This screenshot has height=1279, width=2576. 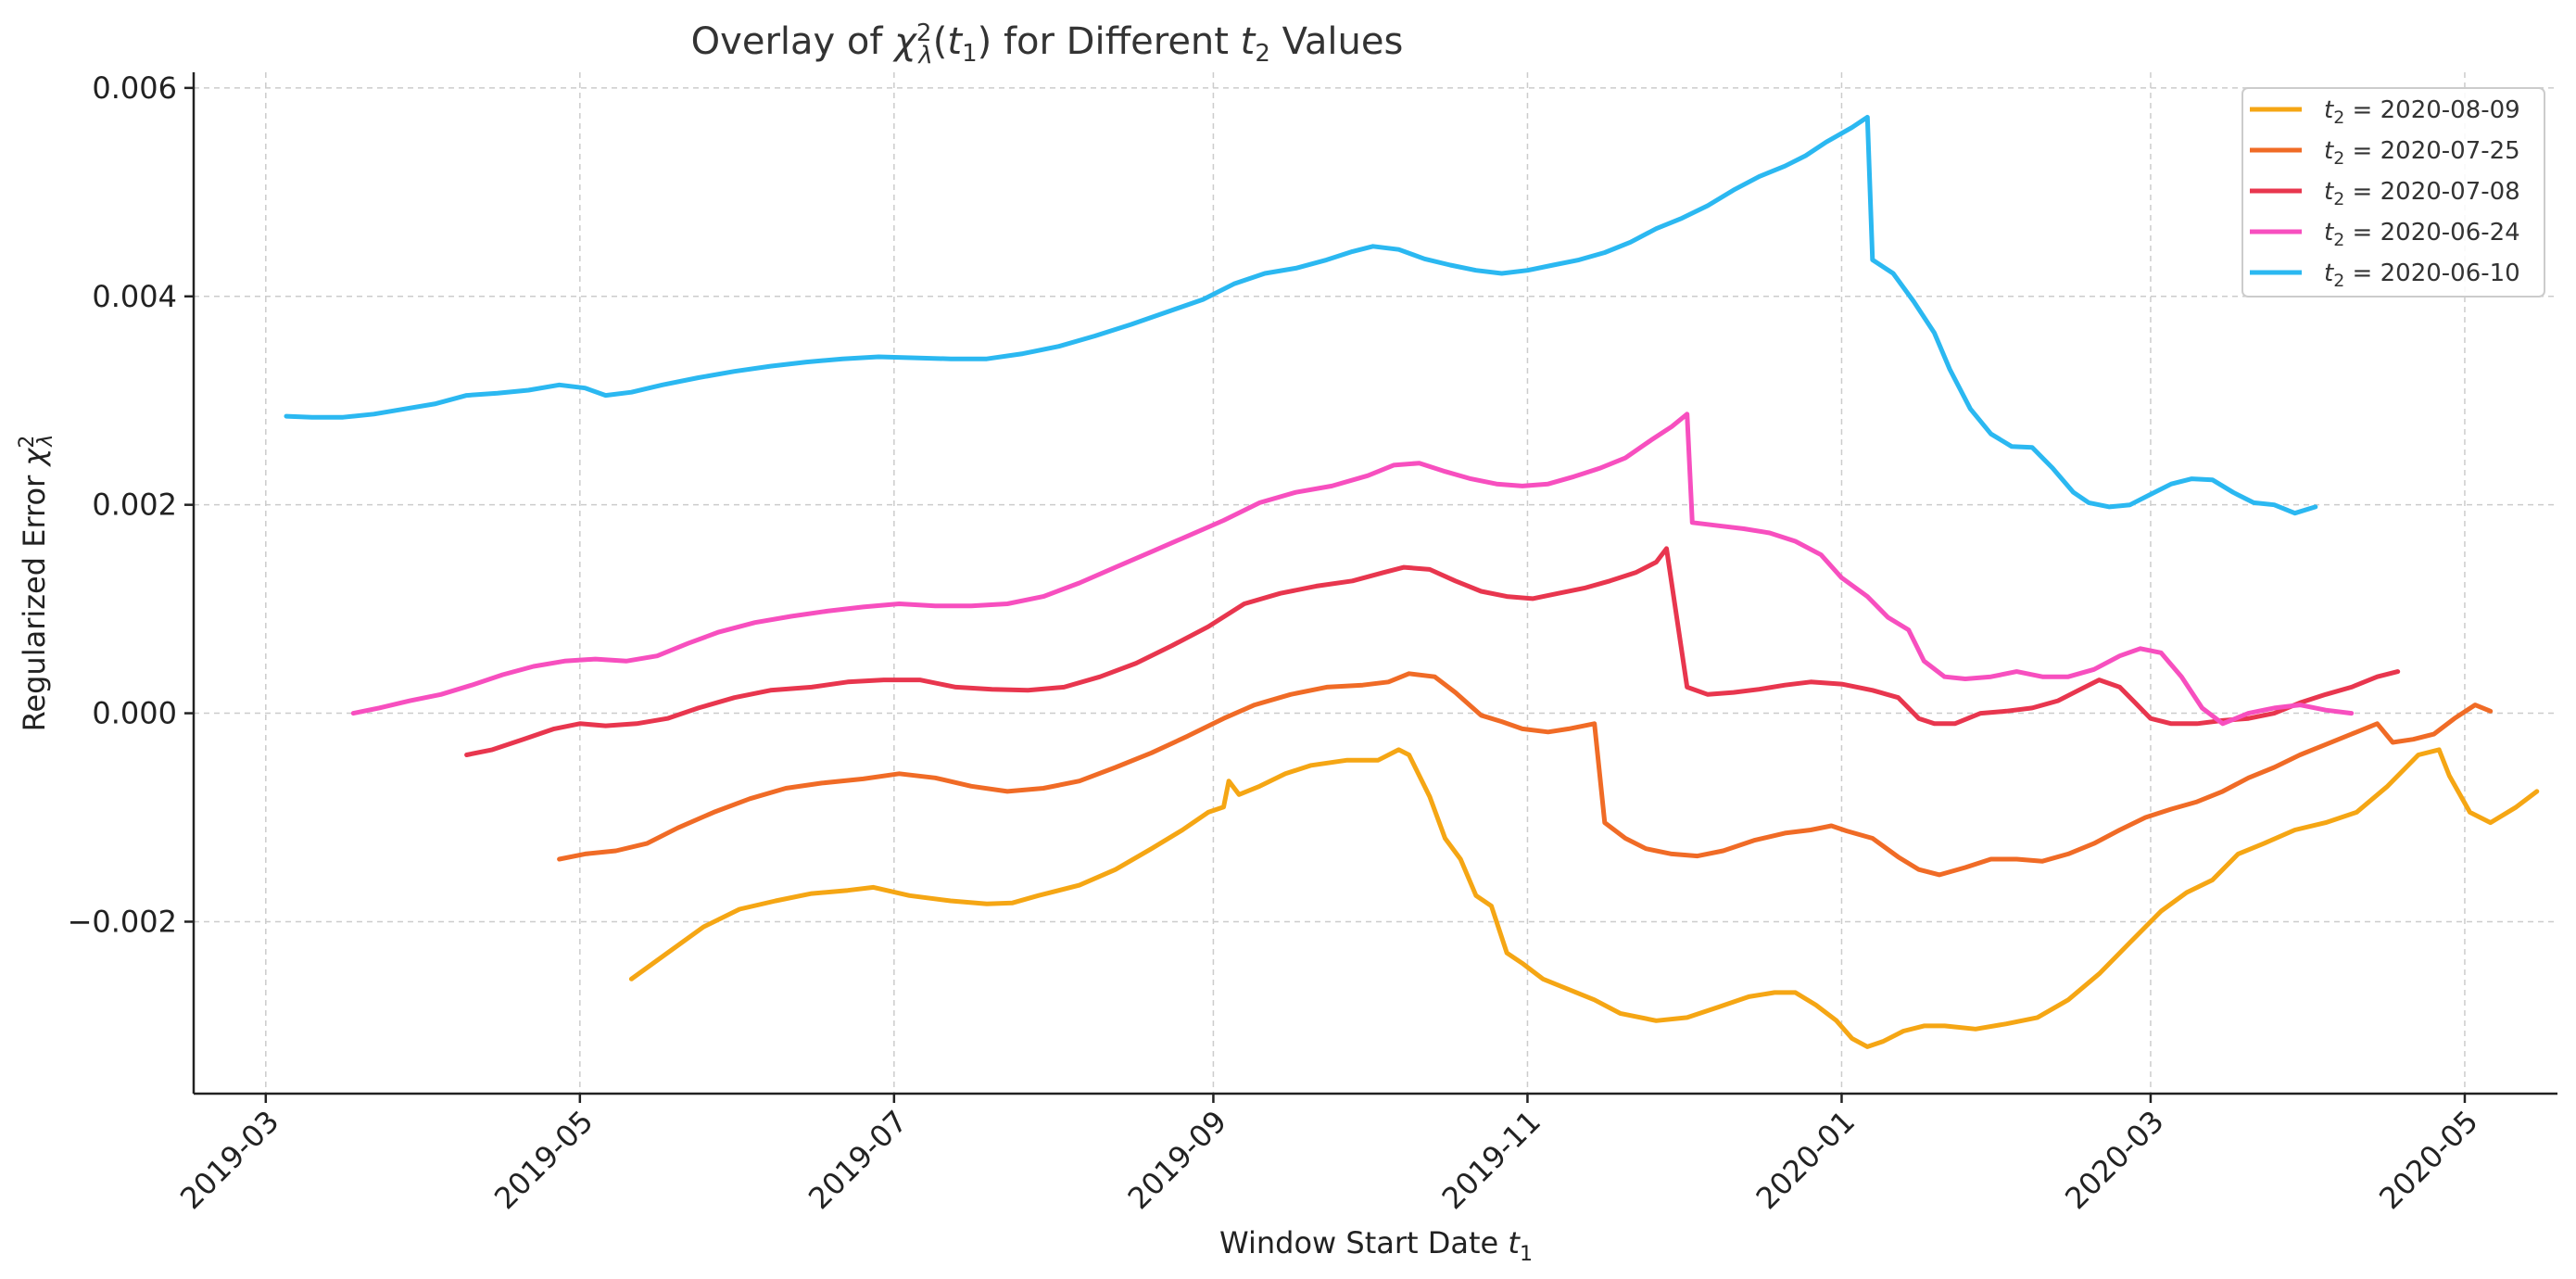 What do you see at coordinates (924, 33) in the screenshot?
I see `title-chi-superscript: 2` at bounding box center [924, 33].